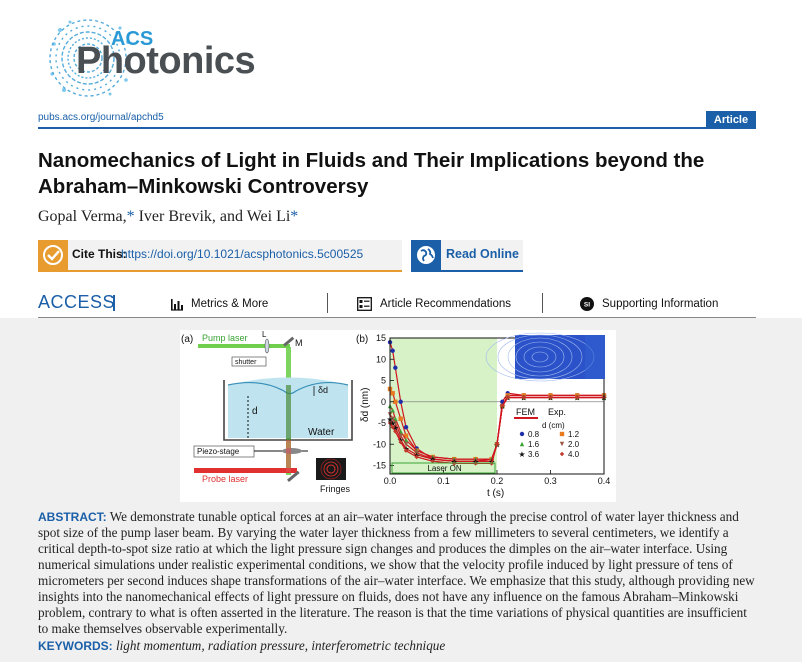  I want to click on journal-url-link: pubs.acs.org/journal/apchd5, so click(101, 117).